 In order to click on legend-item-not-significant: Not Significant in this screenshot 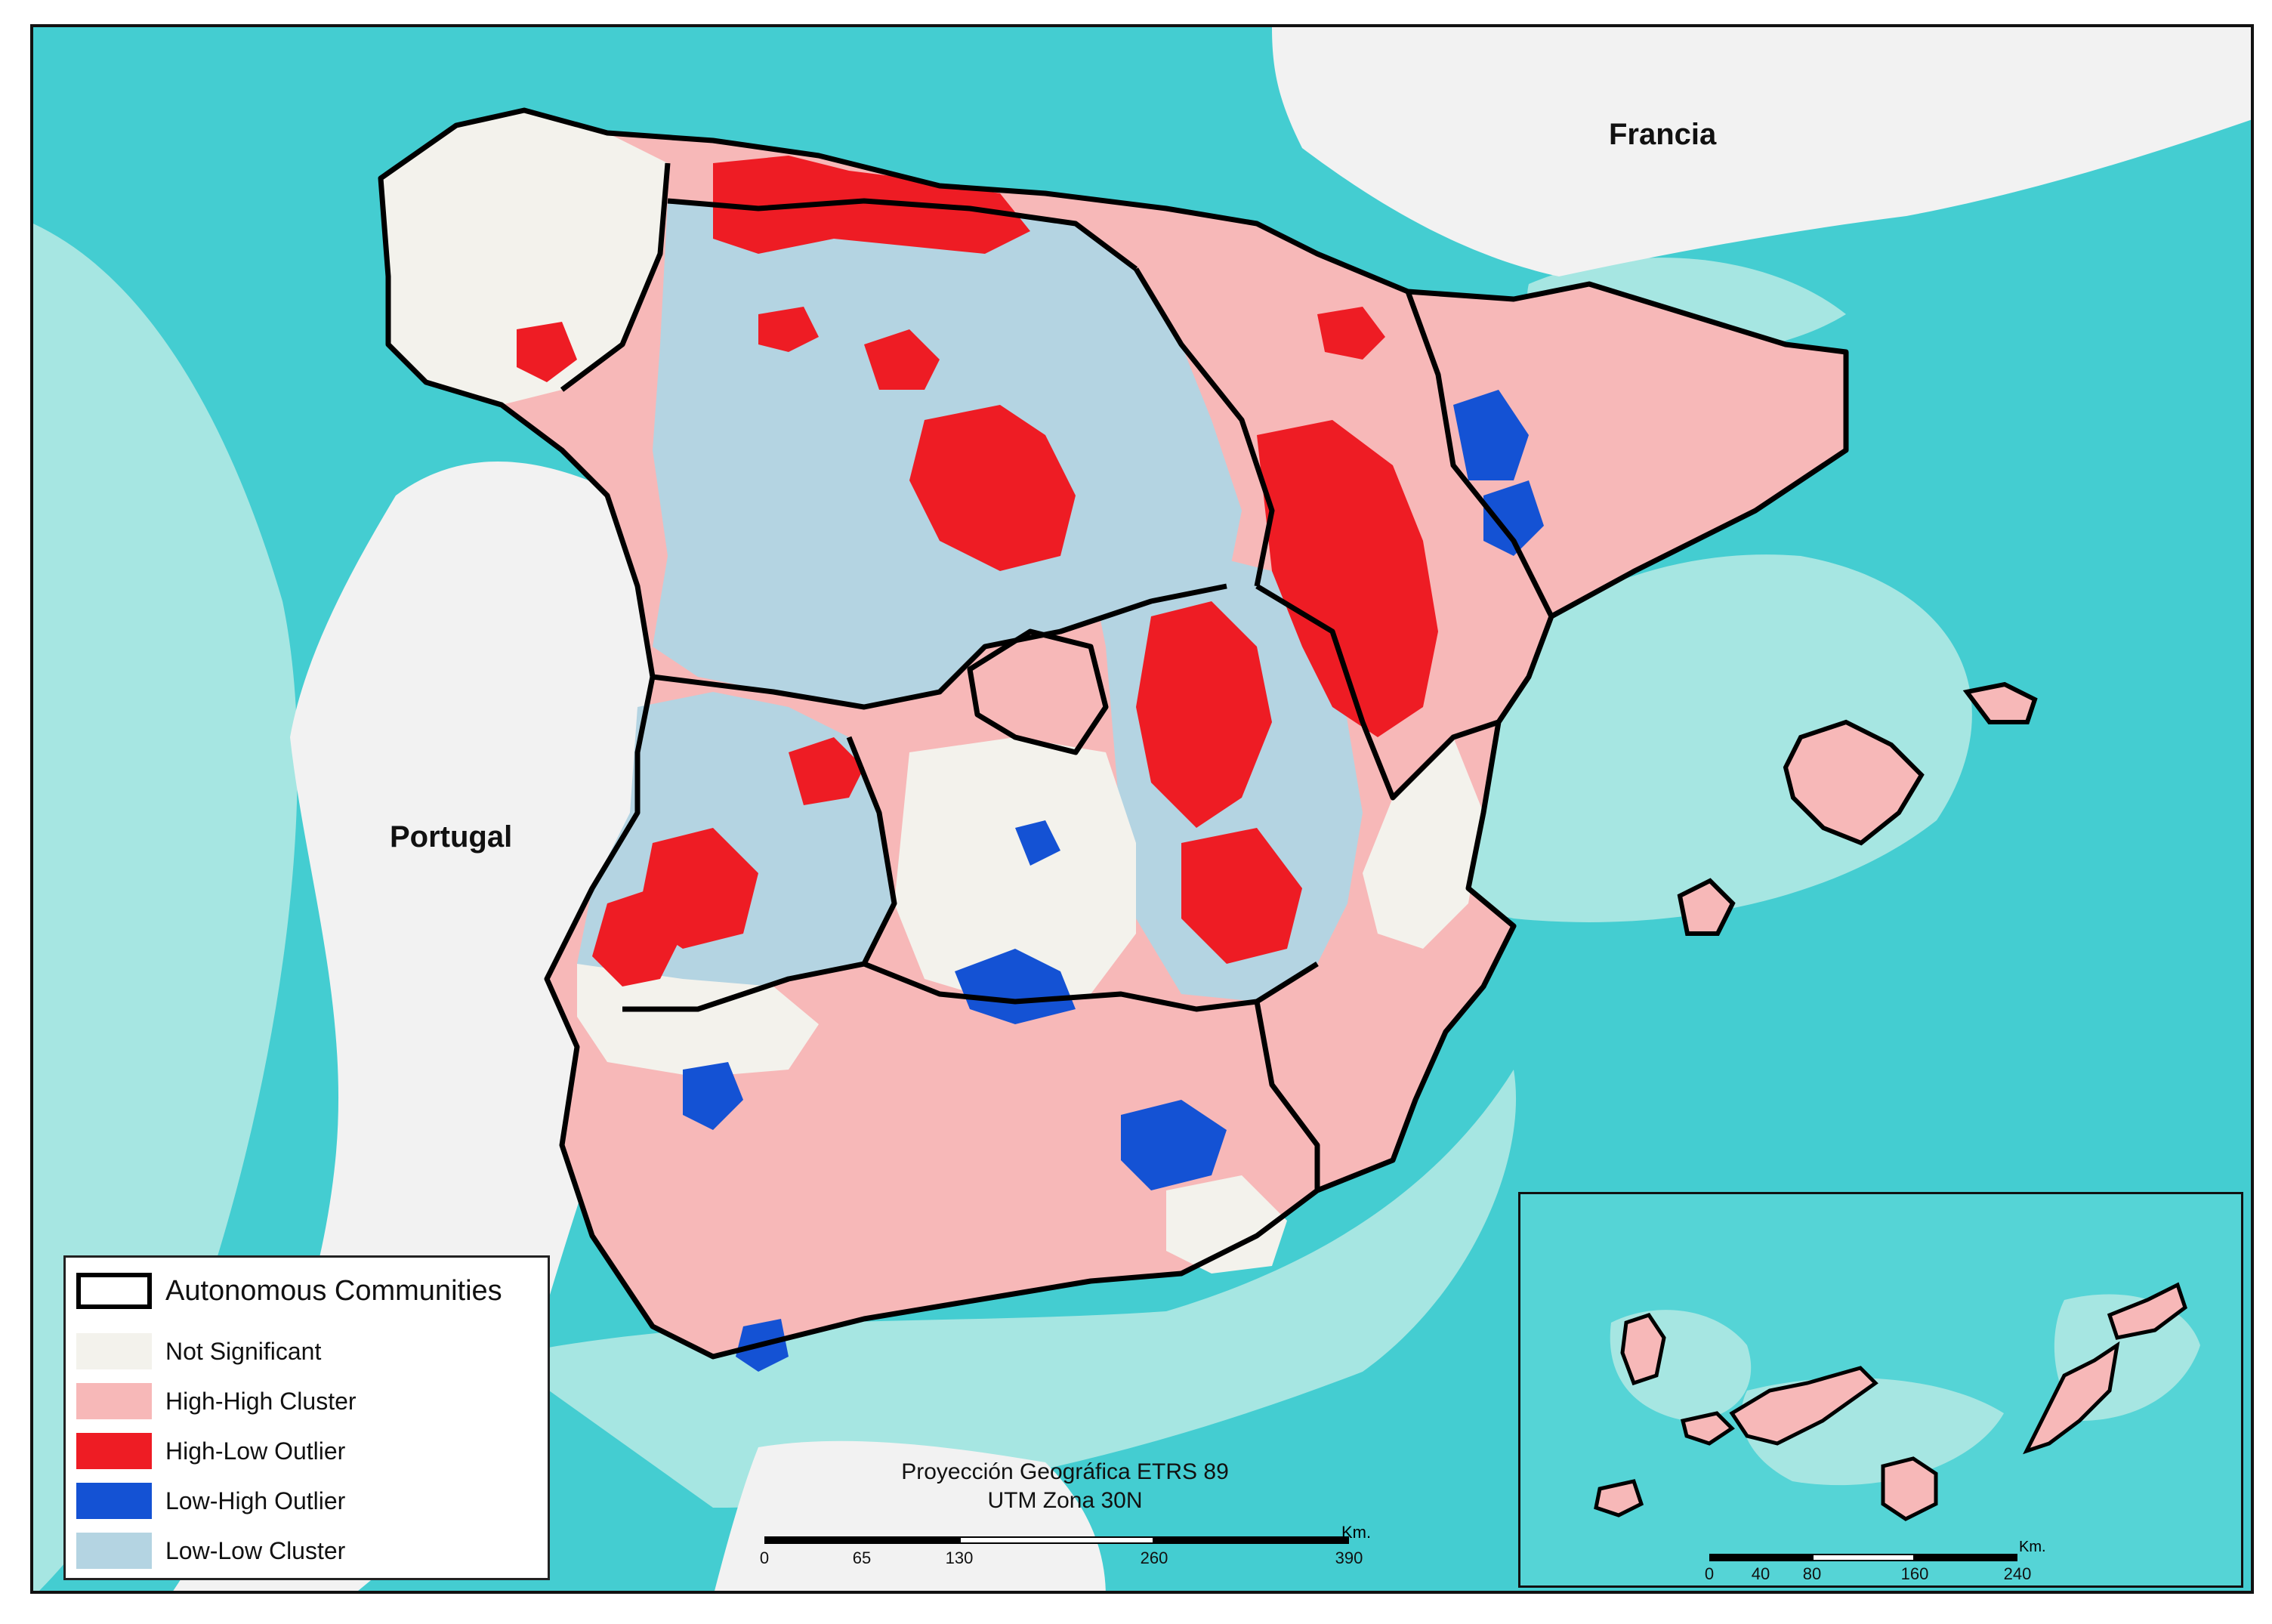, I will do `click(198, 1351)`.